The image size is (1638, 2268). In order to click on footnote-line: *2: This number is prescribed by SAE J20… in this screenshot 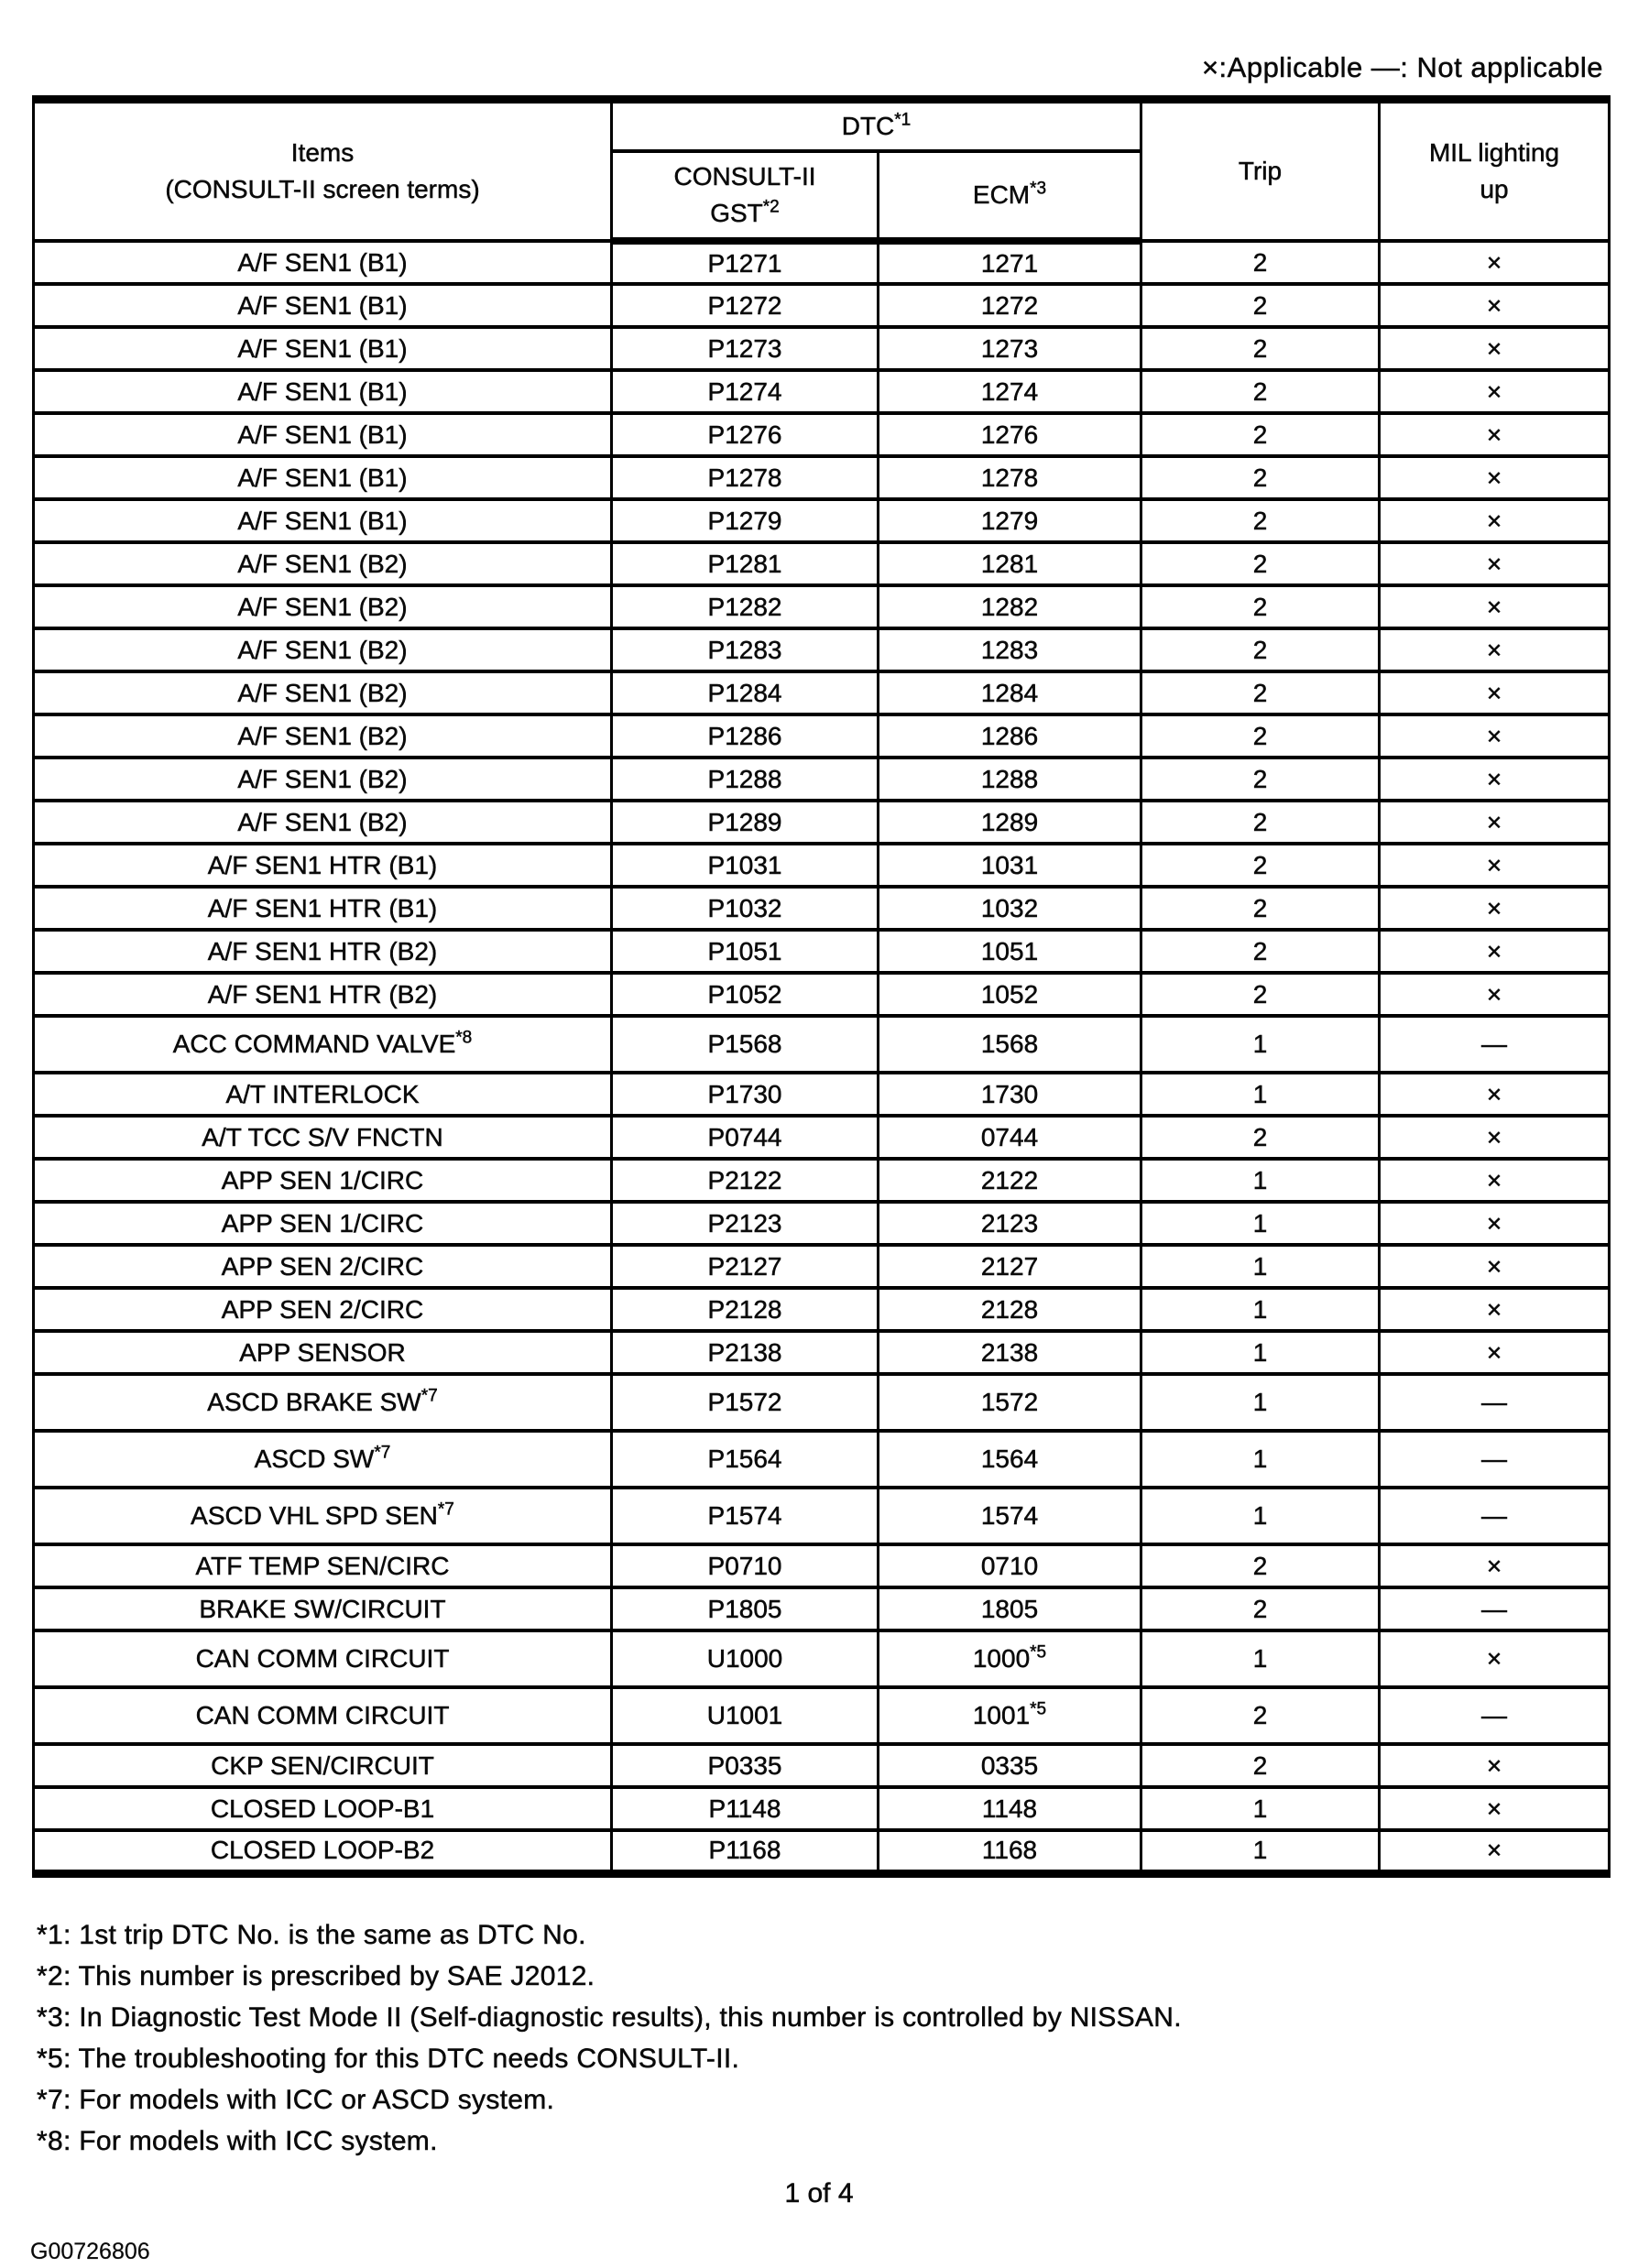, I will do `click(316, 1976)`.